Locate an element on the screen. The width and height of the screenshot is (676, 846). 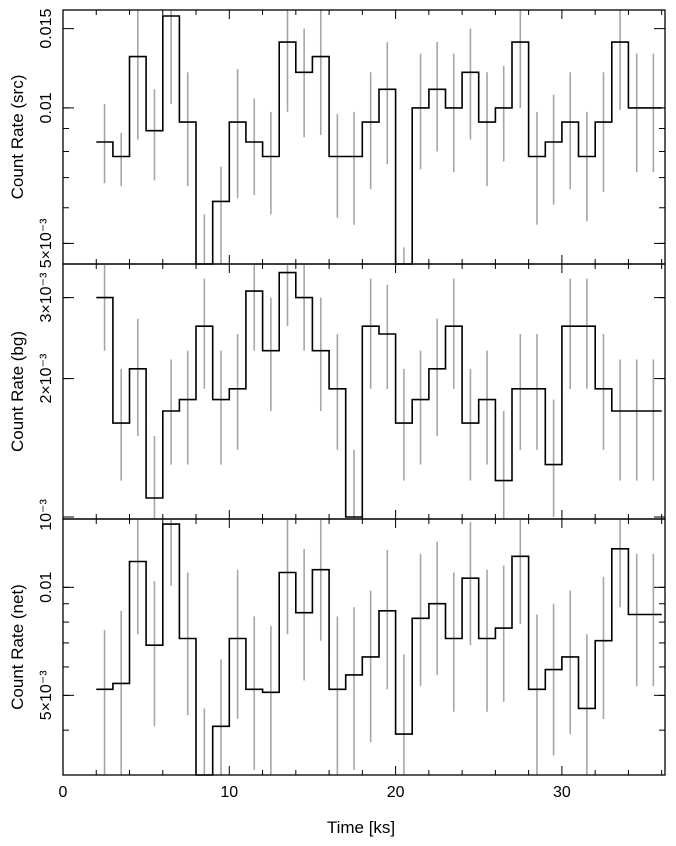
y-tick-label: 0.015 is located at coordinates (46, 29).